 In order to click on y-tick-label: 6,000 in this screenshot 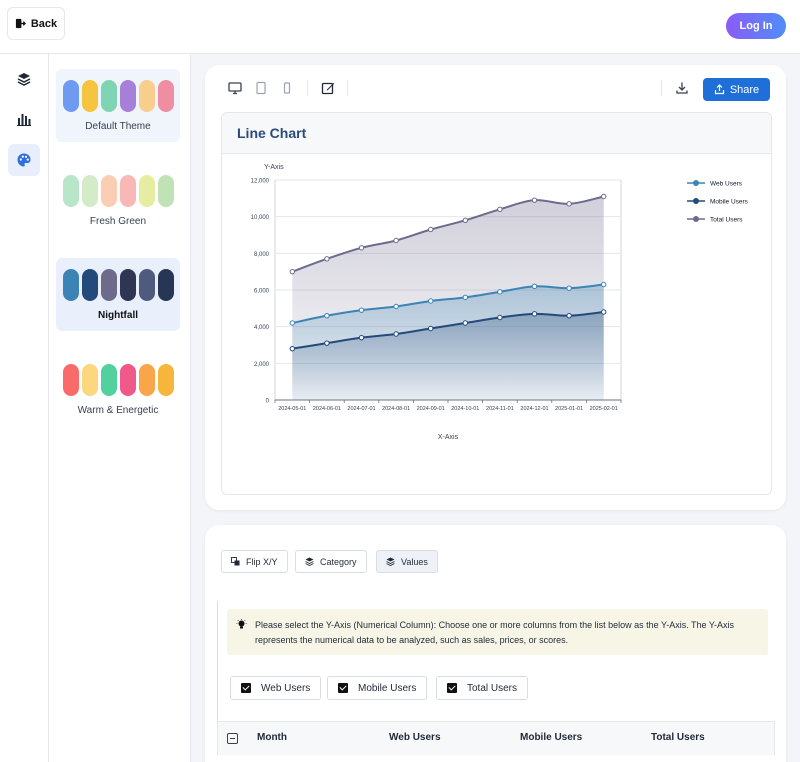, I will do `click(262, 292)`.